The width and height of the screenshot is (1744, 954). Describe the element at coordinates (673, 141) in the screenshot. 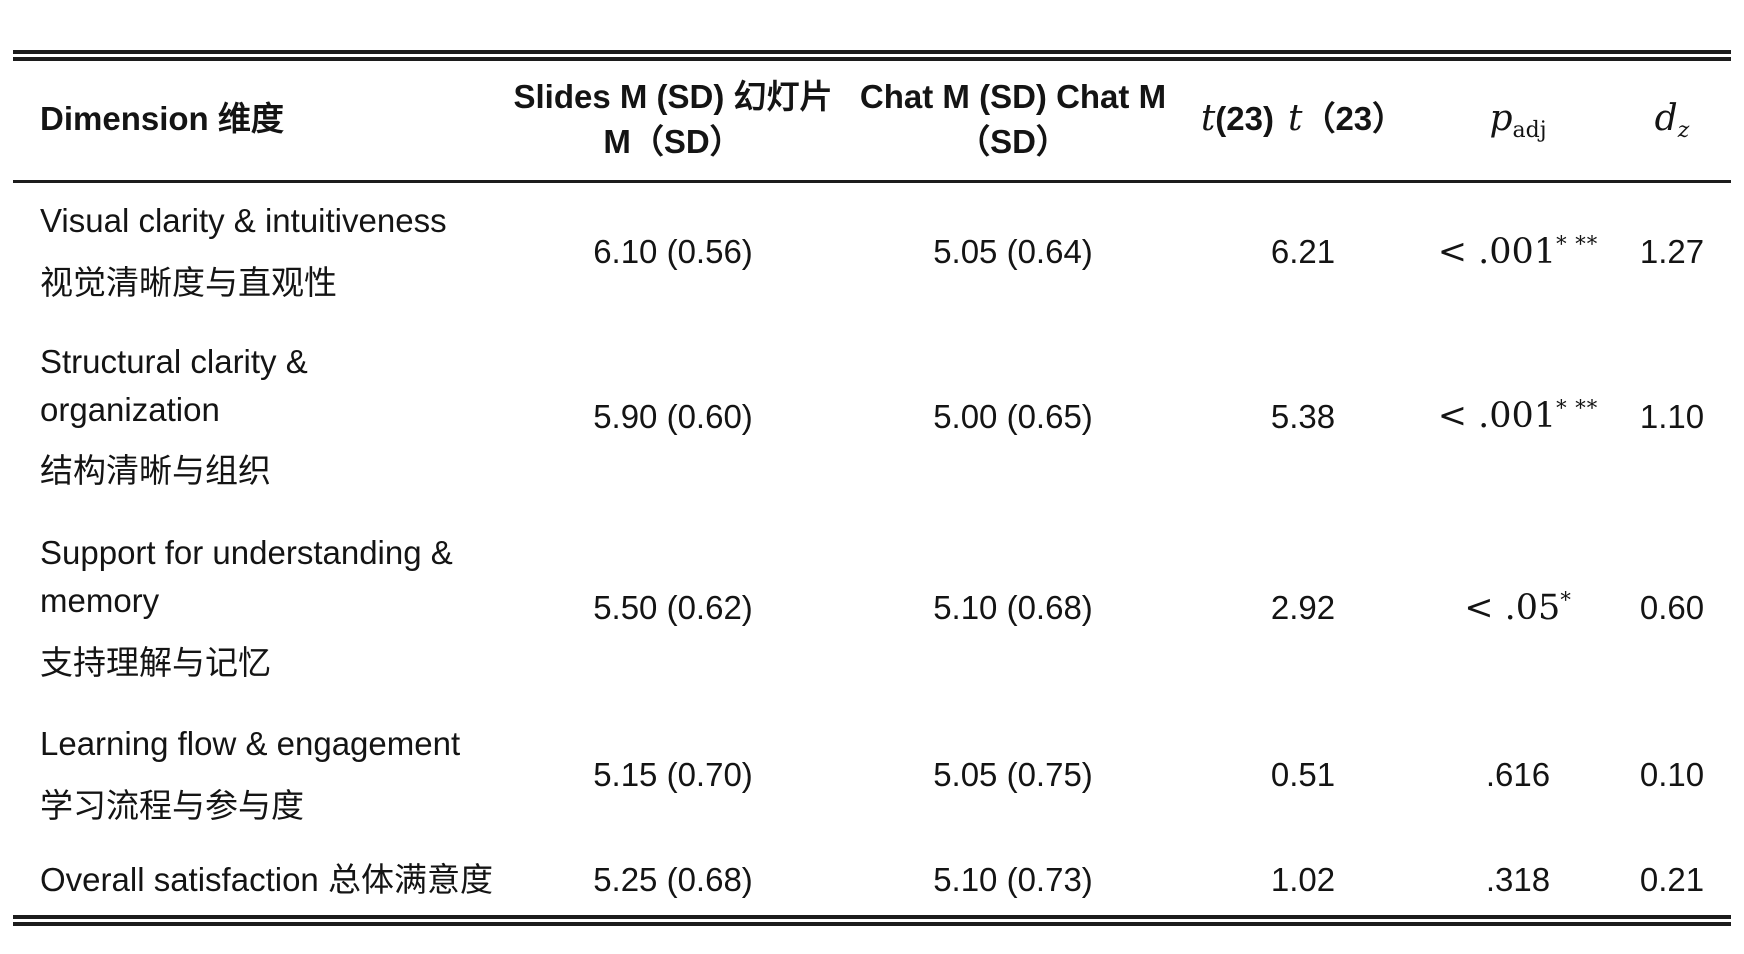

I see `header-slides-line2: M（SD）` at that location.